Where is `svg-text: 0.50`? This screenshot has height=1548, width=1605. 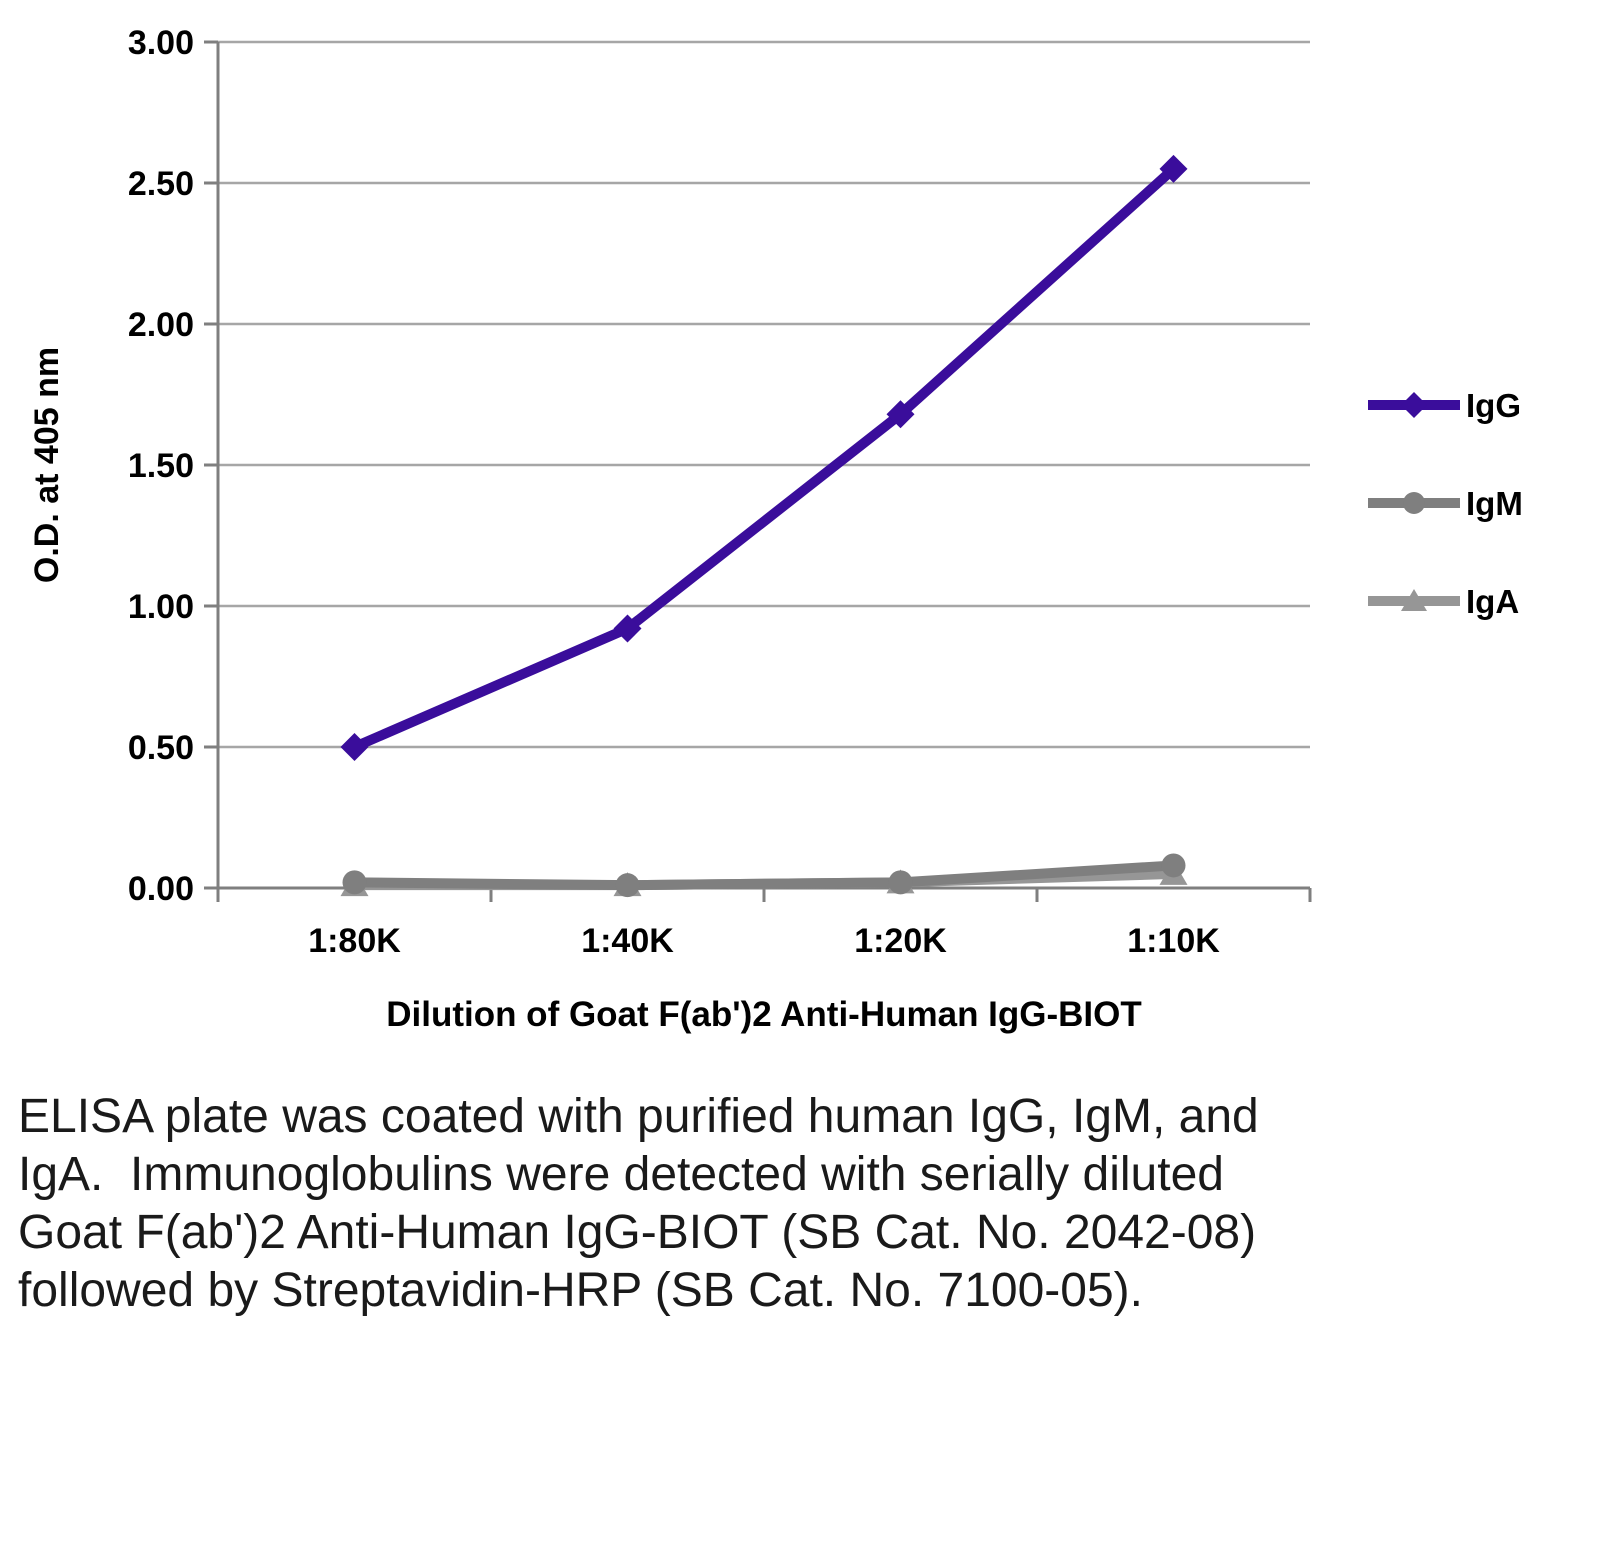
svg-text: 0.50 is located at coordinates (161, 748).